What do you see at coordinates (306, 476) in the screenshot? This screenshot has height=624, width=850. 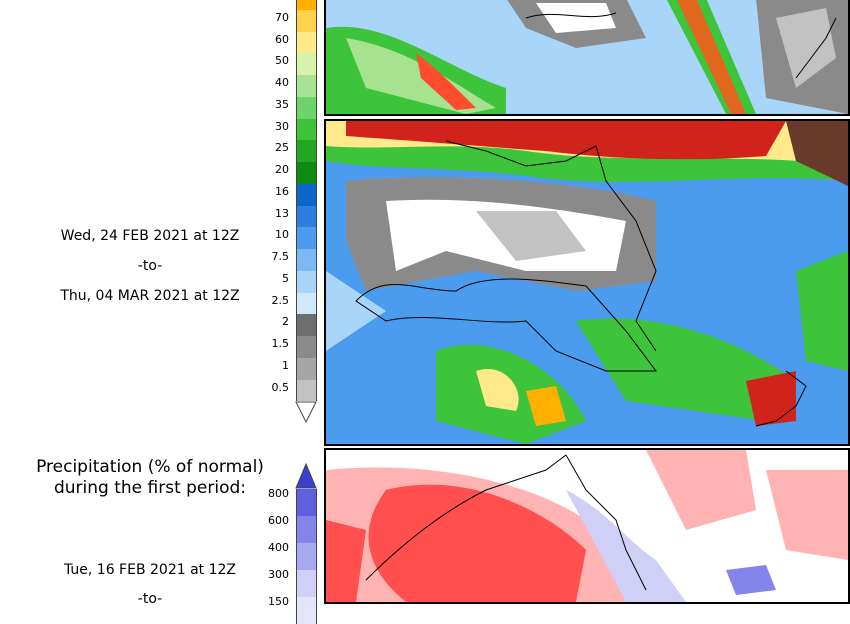 I see `percent-legend-arrow` at bounding box center [306, 476].